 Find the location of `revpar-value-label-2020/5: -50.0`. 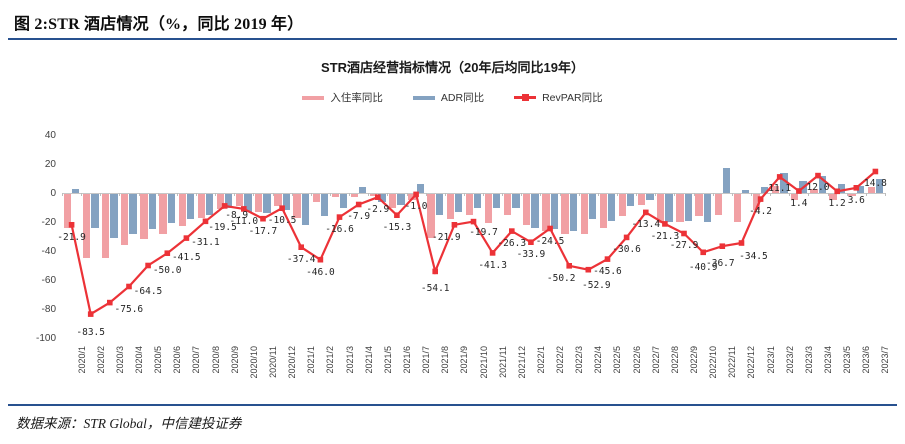

revpar-value-label-2020/5: -50.0 is located at coordinates (167, 270).